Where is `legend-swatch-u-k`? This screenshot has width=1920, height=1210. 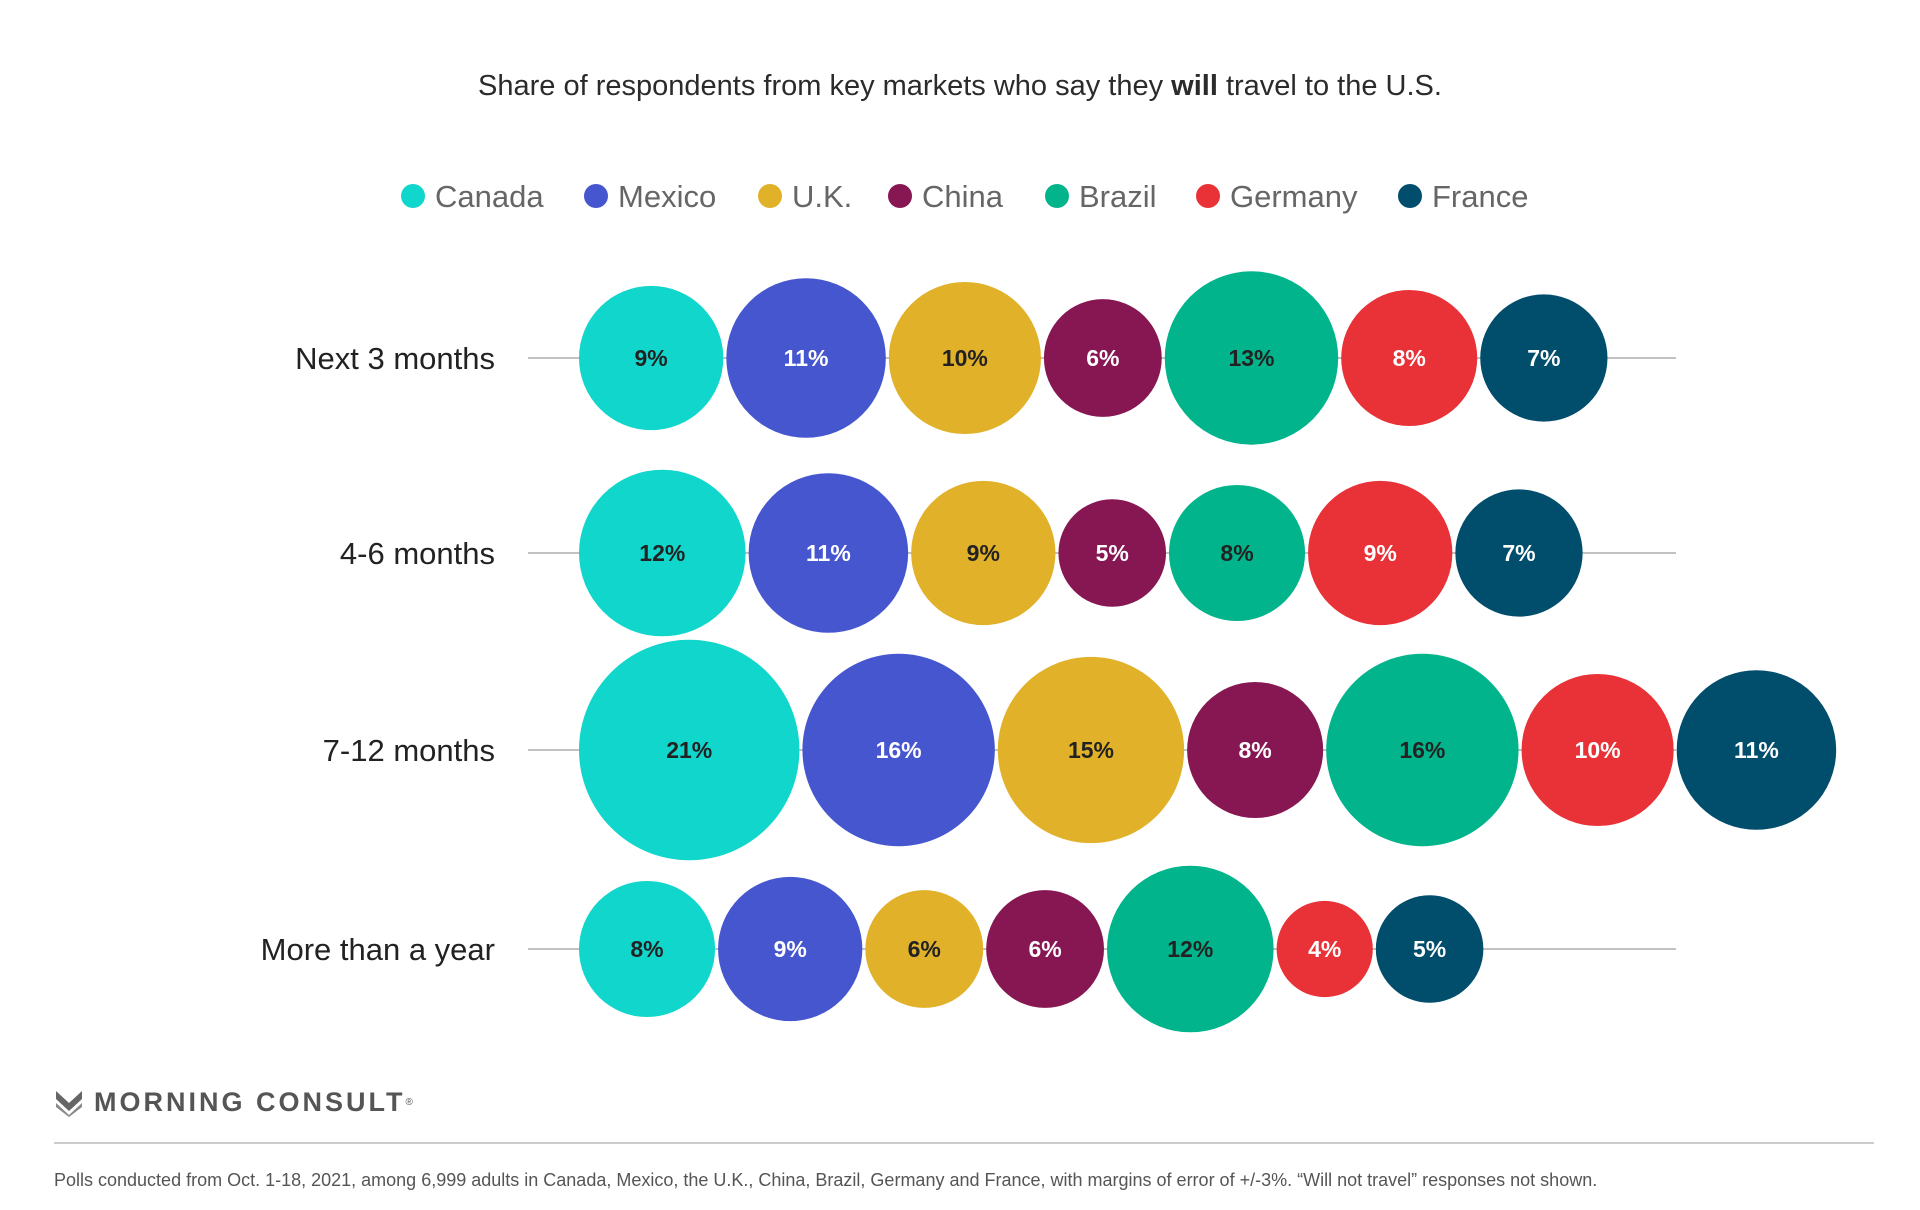
legend-swatch-u-k is located at coordinates (770, 196).